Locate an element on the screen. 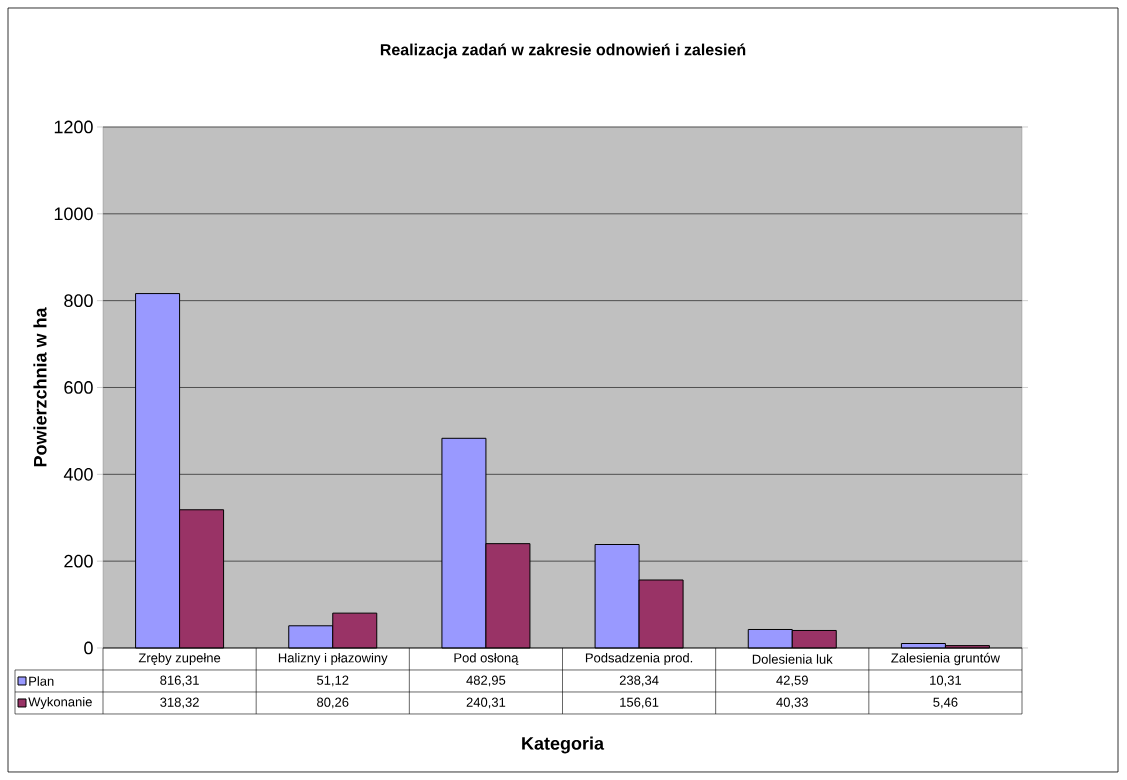  data-label: 240,31 is located at coordinates (486, 703).